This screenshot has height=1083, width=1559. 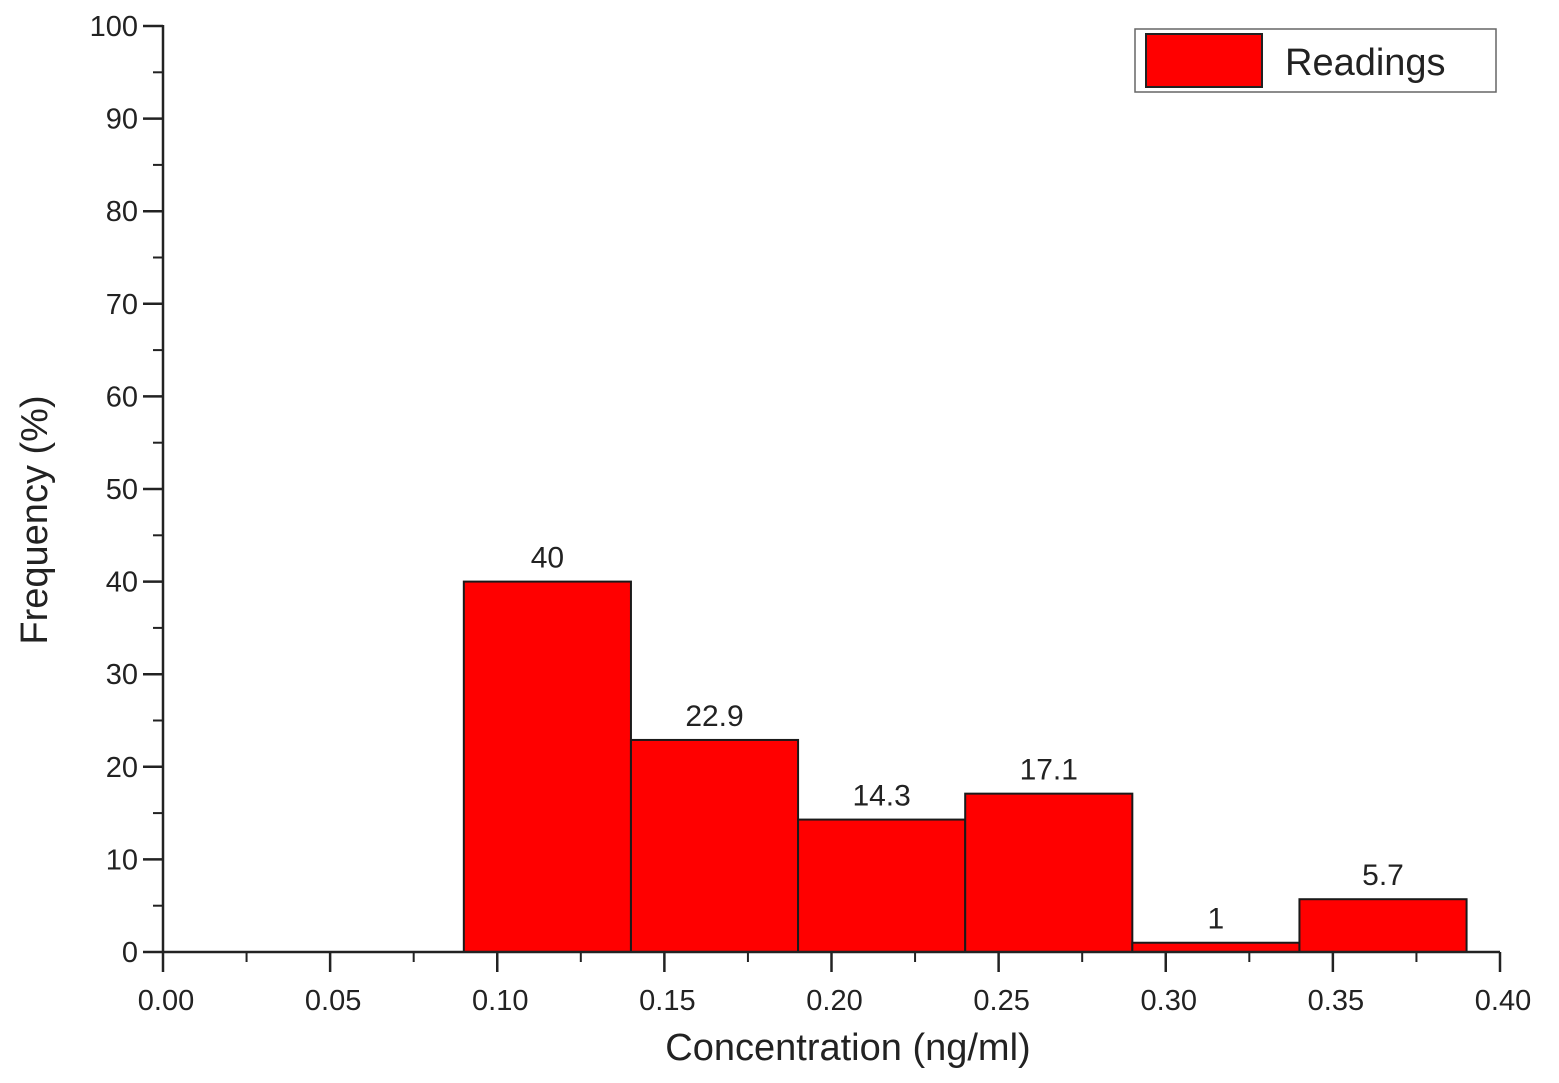 What do you see at coordinates (1383, 875) in the screenshot?
I see `bar-value-label: 5.7` at bounding box center [1383, 875].